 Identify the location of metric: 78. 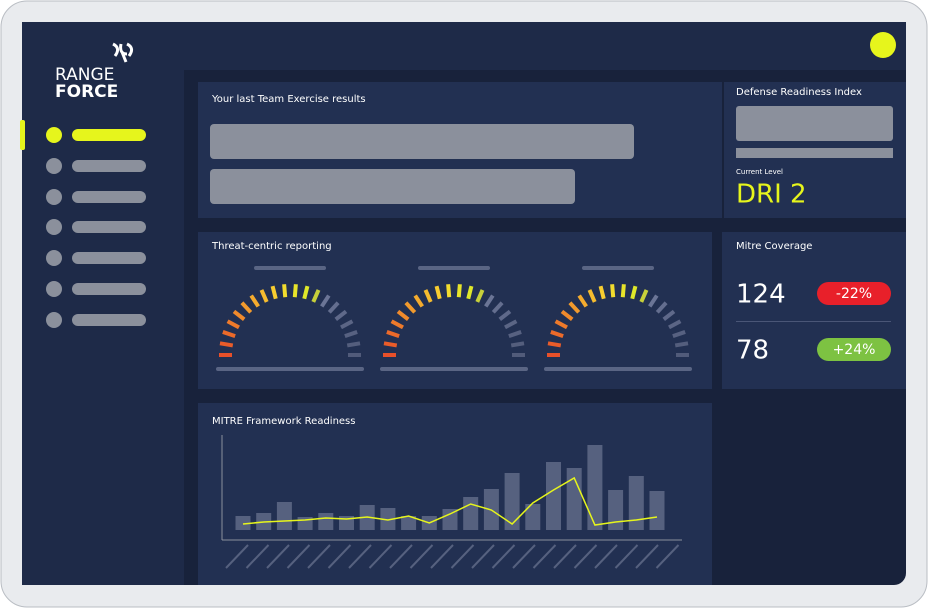
(752, 351).